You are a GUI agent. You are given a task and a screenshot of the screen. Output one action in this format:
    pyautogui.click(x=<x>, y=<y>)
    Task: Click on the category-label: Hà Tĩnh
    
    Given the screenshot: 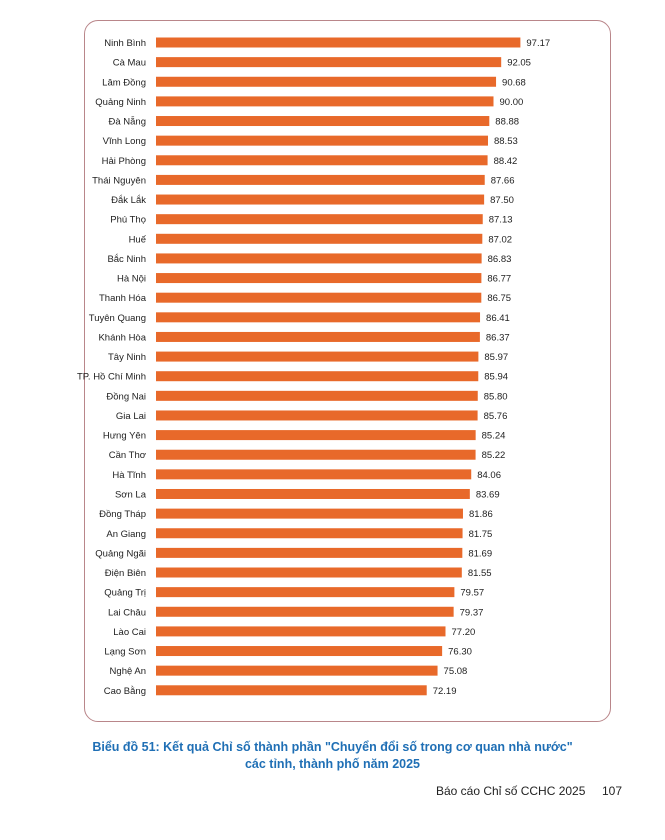 What is the action you would take?
    pyautogui.click(x=129, y=475)
    